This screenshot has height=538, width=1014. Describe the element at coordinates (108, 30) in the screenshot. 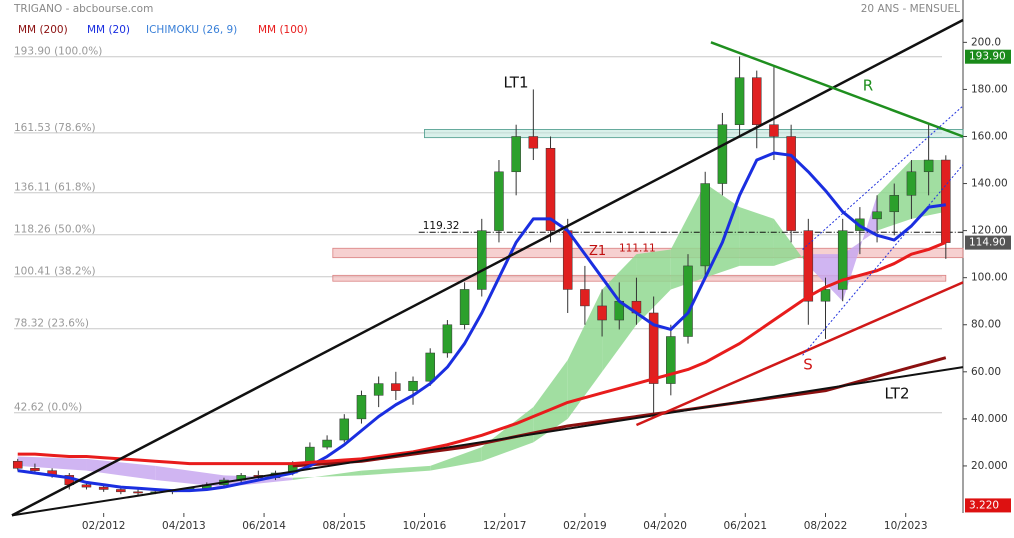

I see `legend-entry: MM (20)` at that location.